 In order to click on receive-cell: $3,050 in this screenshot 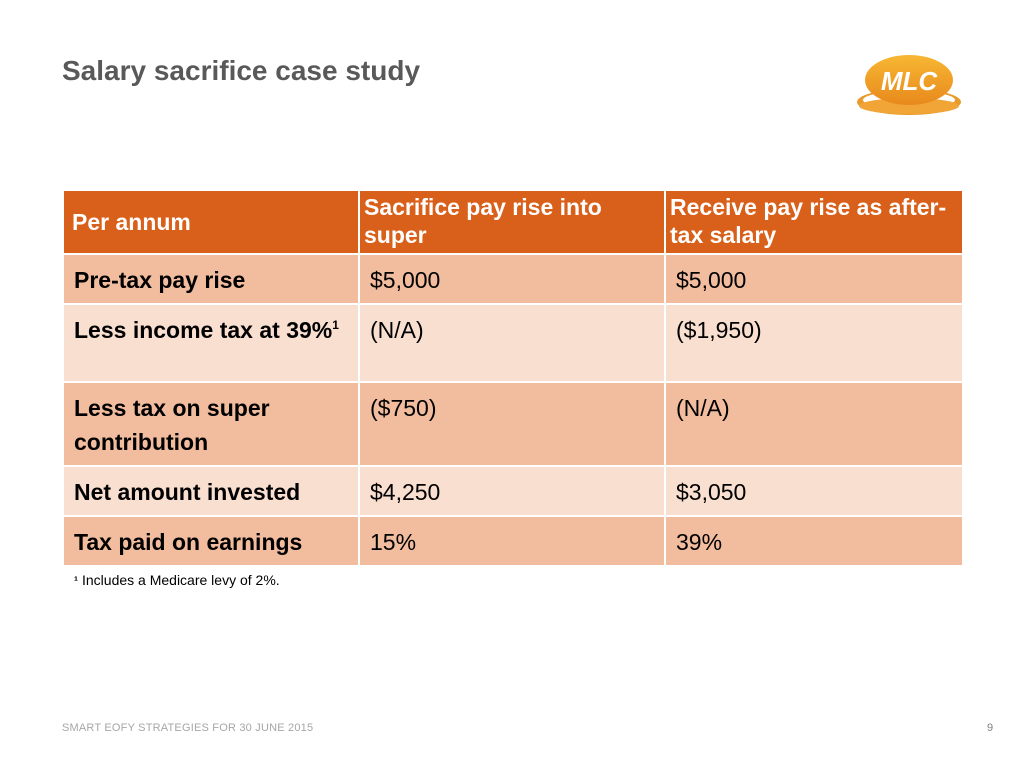, I will do `click(814, 491)`.